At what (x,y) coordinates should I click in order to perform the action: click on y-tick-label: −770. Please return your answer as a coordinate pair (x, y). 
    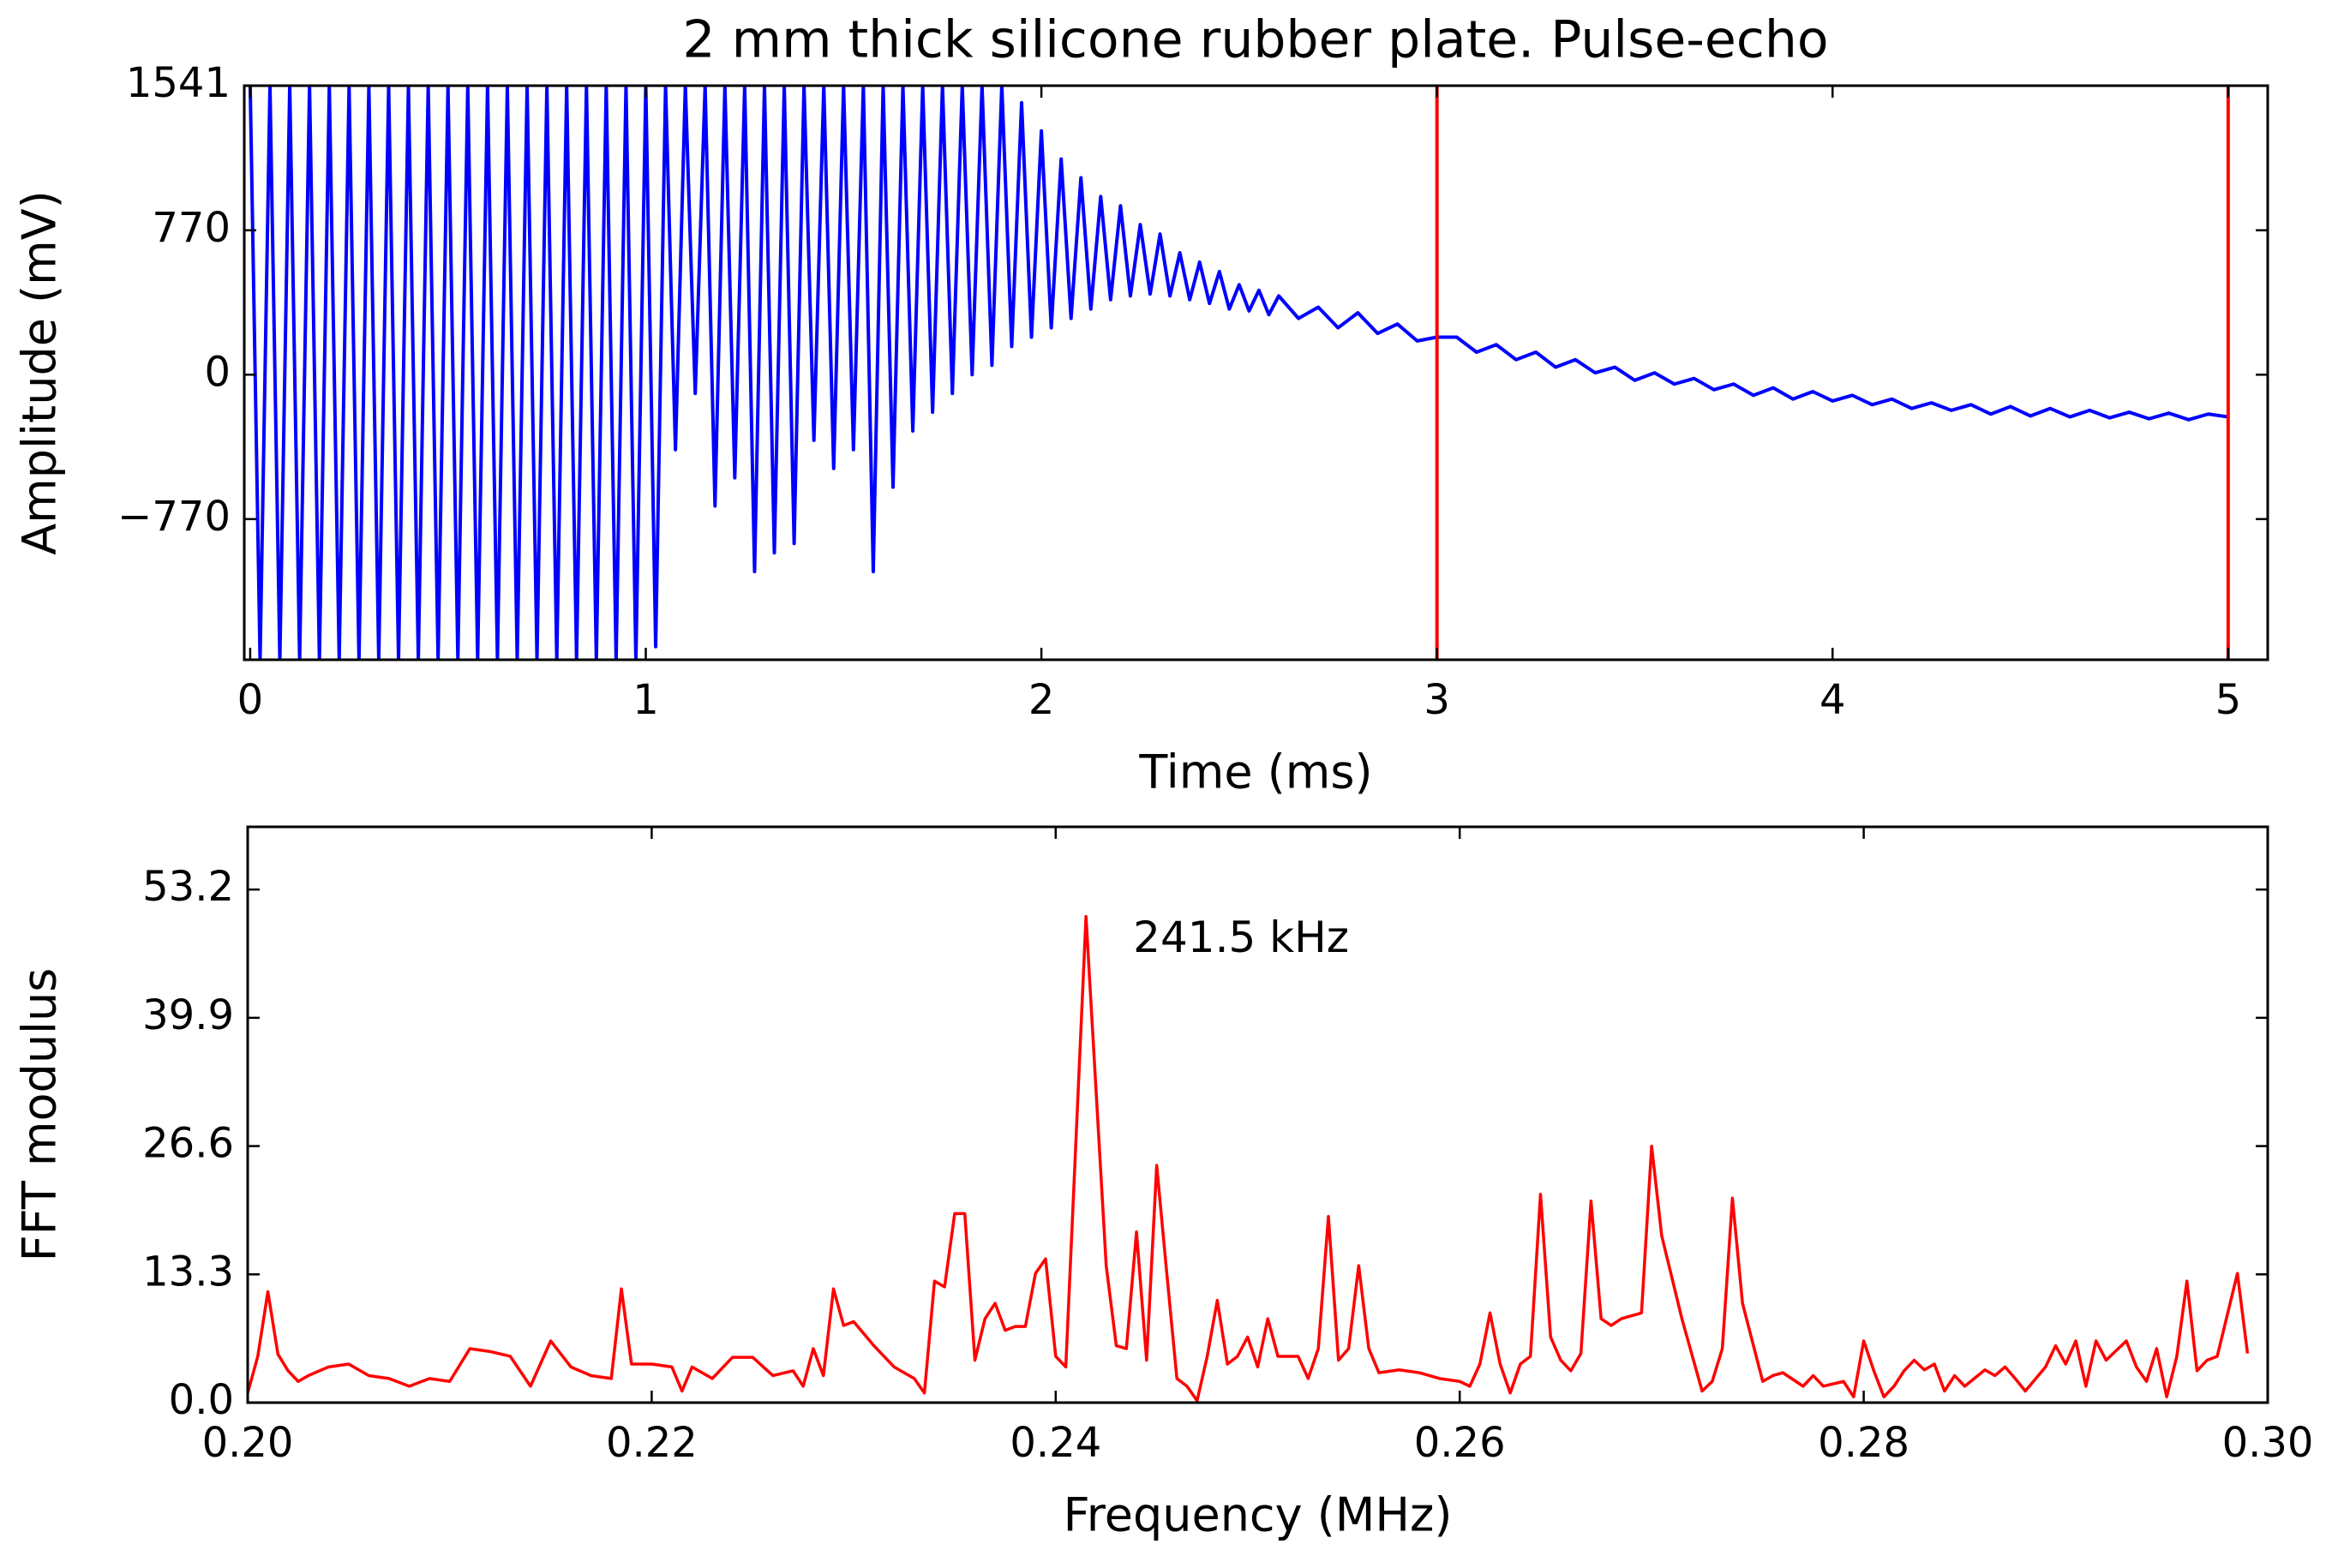
    Looking at the image, I should click on (174, 517).